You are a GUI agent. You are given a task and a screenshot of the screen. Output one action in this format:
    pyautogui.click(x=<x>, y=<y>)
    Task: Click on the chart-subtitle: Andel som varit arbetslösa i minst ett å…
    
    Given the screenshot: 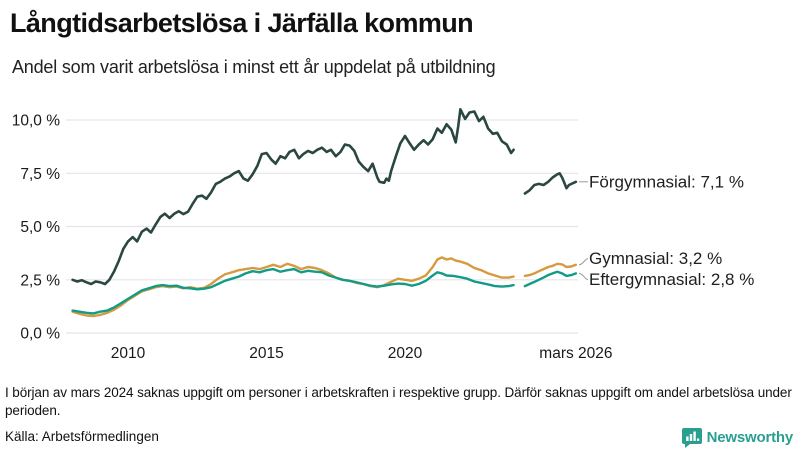 What is the action you would take?
    pyautogui.click(x=254, y=67)
    